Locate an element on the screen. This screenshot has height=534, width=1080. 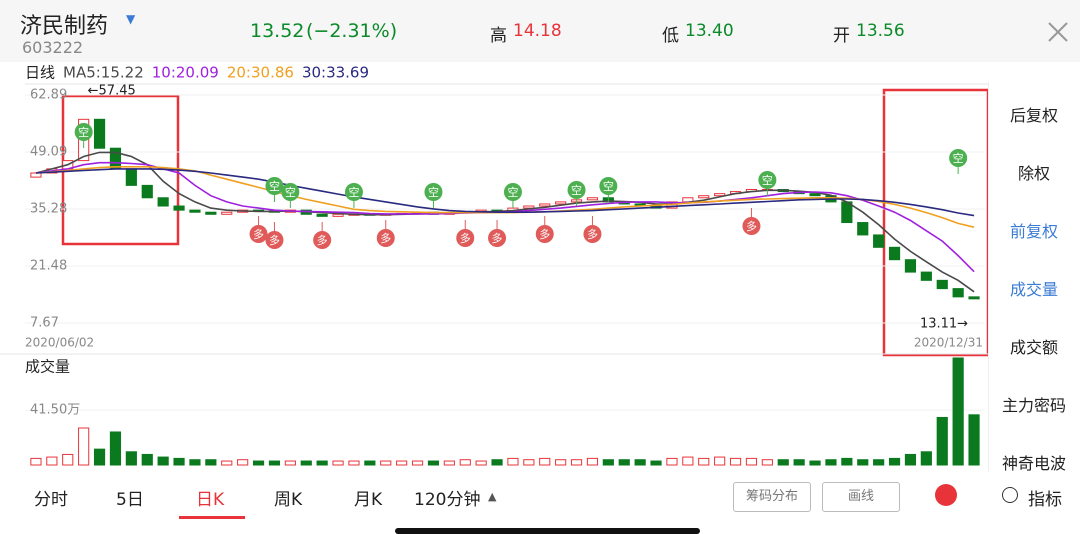
sidebar-item: 前复权 is located at coordinates (1033, 231).